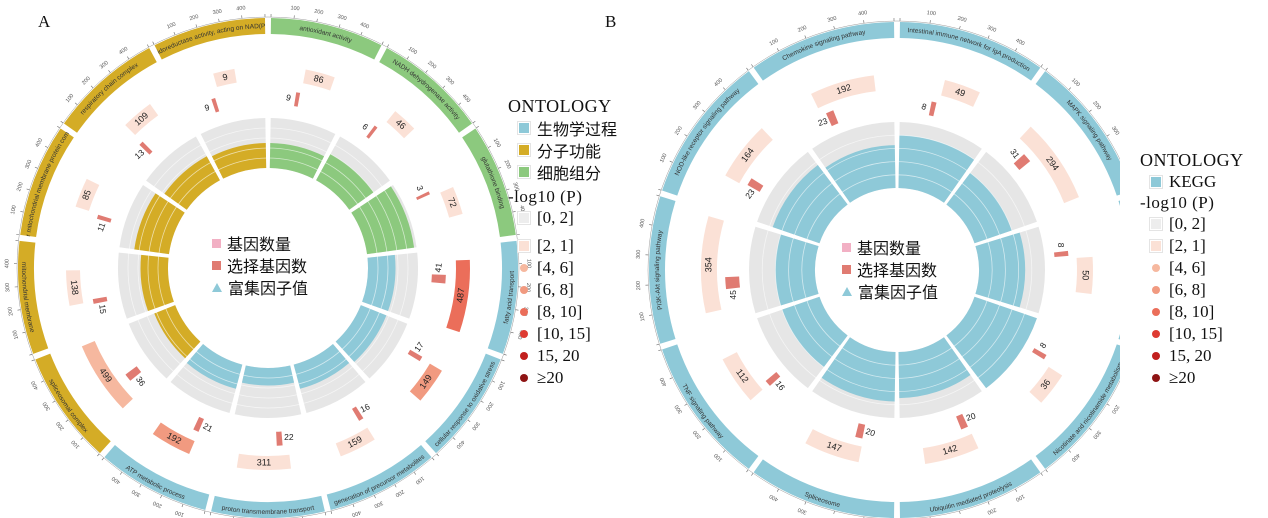  I want to click on gene-count-label: 142, so click(949, 450).